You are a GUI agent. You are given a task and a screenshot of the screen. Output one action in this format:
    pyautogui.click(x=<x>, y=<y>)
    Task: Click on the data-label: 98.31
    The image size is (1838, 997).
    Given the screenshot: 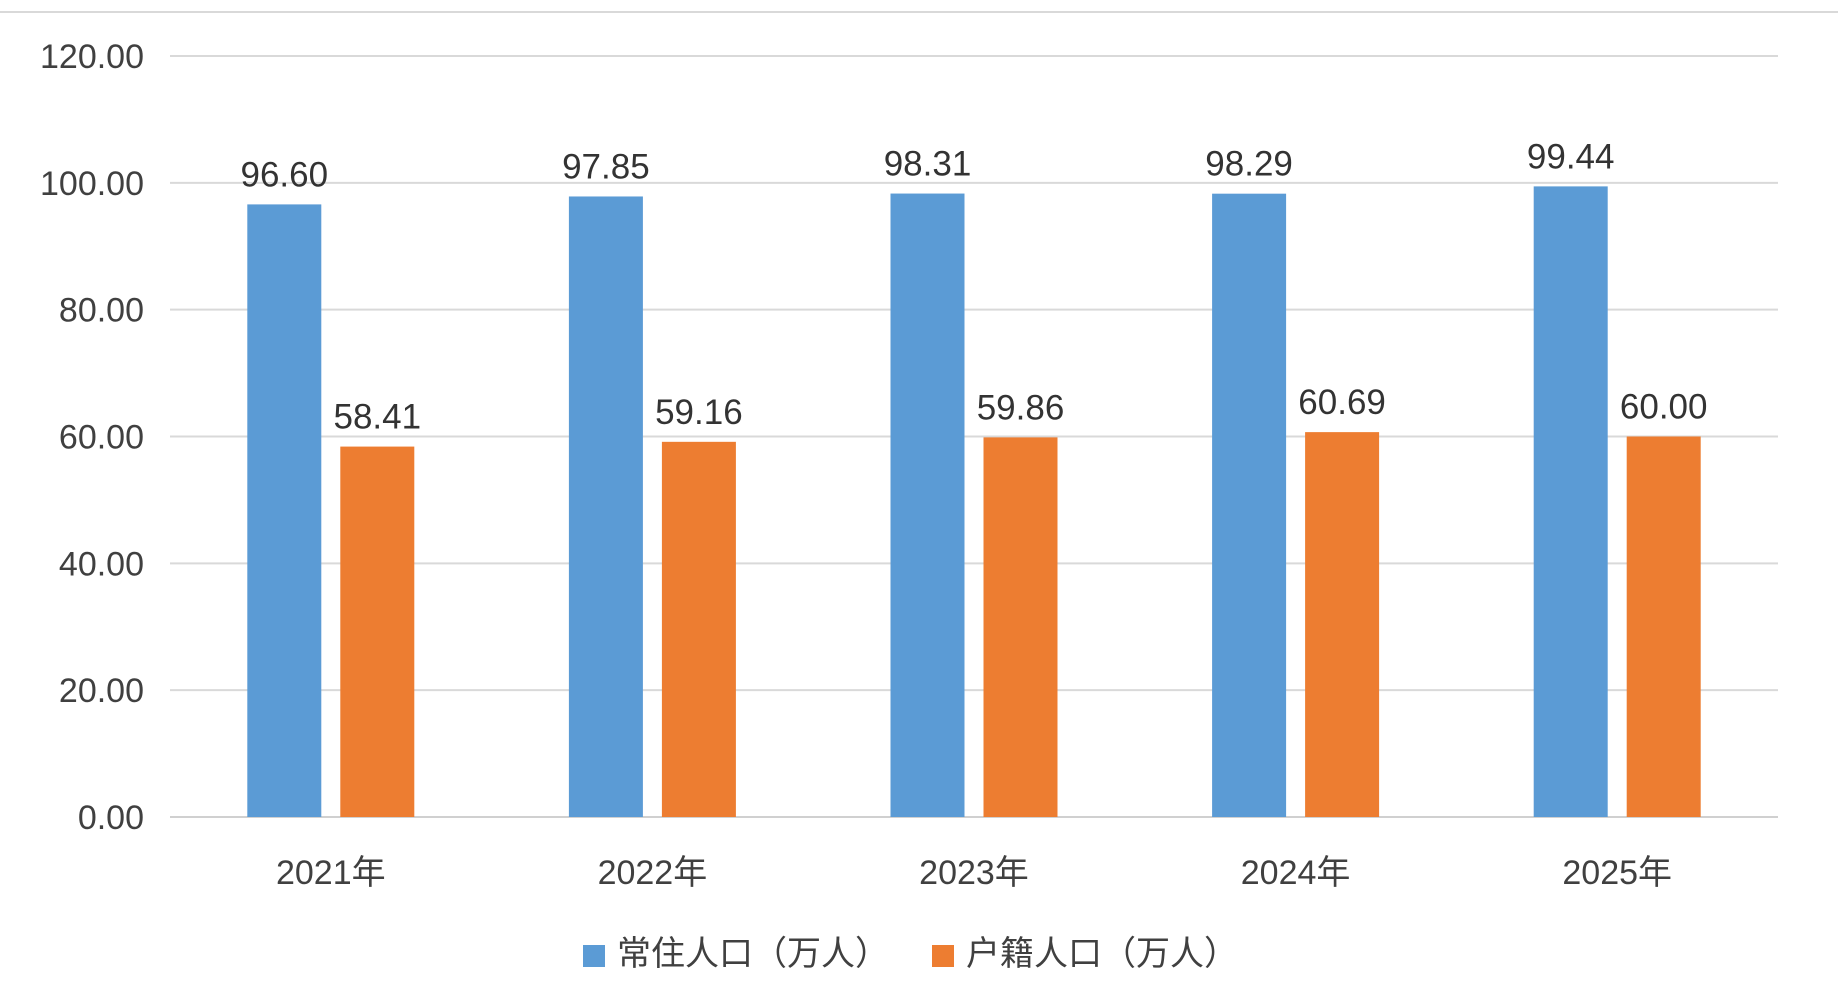 What is the action you would take?
    pyautogui.click(x=928, y=164)
    